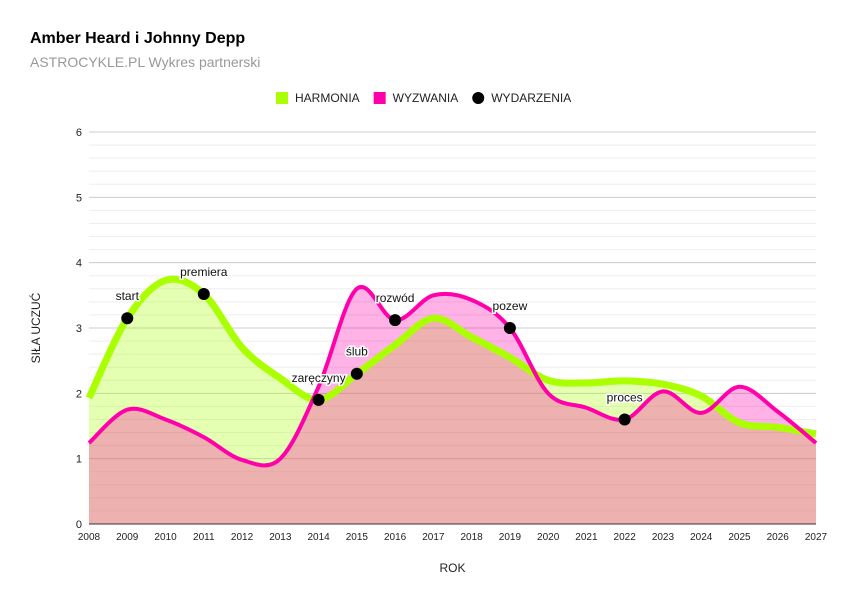  What do you see at coordinates (127, 537) in the screenshot?
I see `x-tick-label: 2009` at bounding box center [127, 537].